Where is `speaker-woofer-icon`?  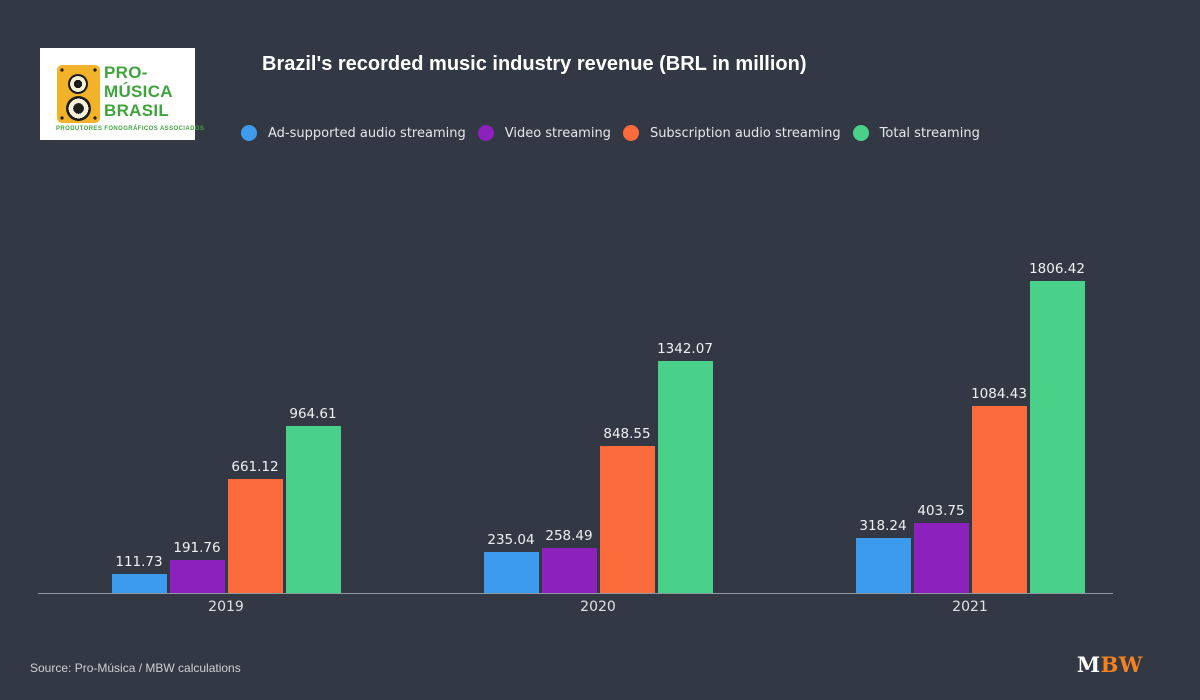
speaker-woofer-icon is located at coordinates (78, 108).